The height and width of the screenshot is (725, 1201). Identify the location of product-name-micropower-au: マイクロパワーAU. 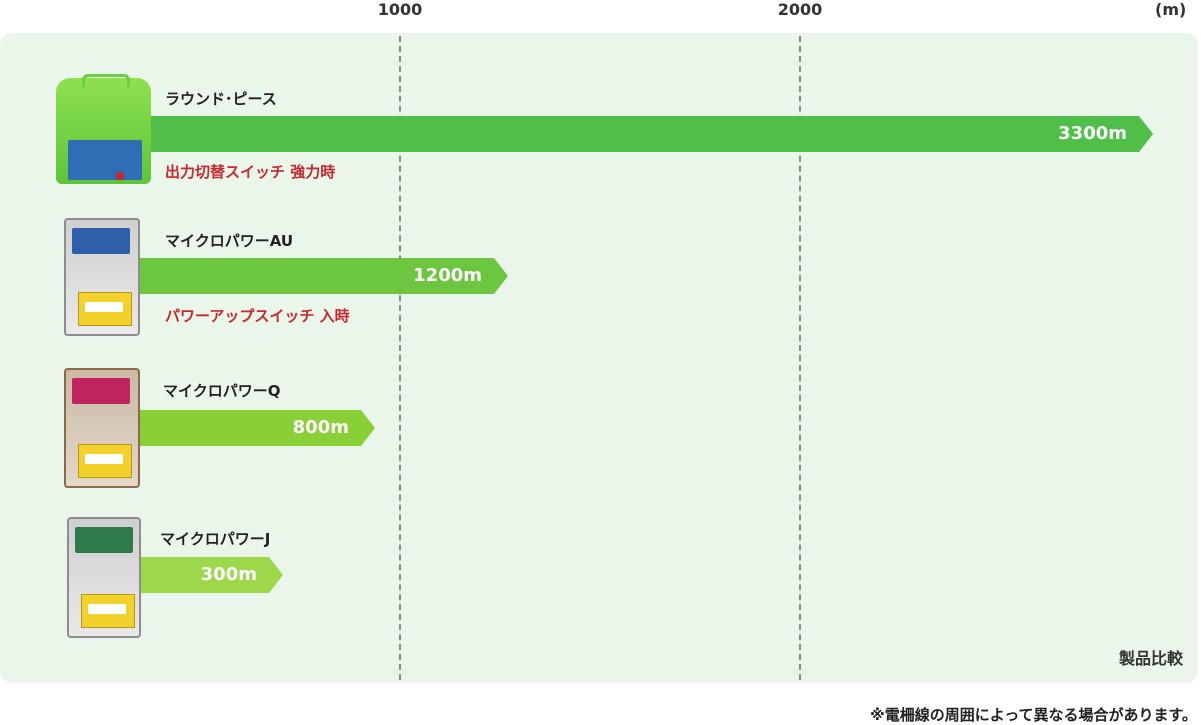
(229, 241).